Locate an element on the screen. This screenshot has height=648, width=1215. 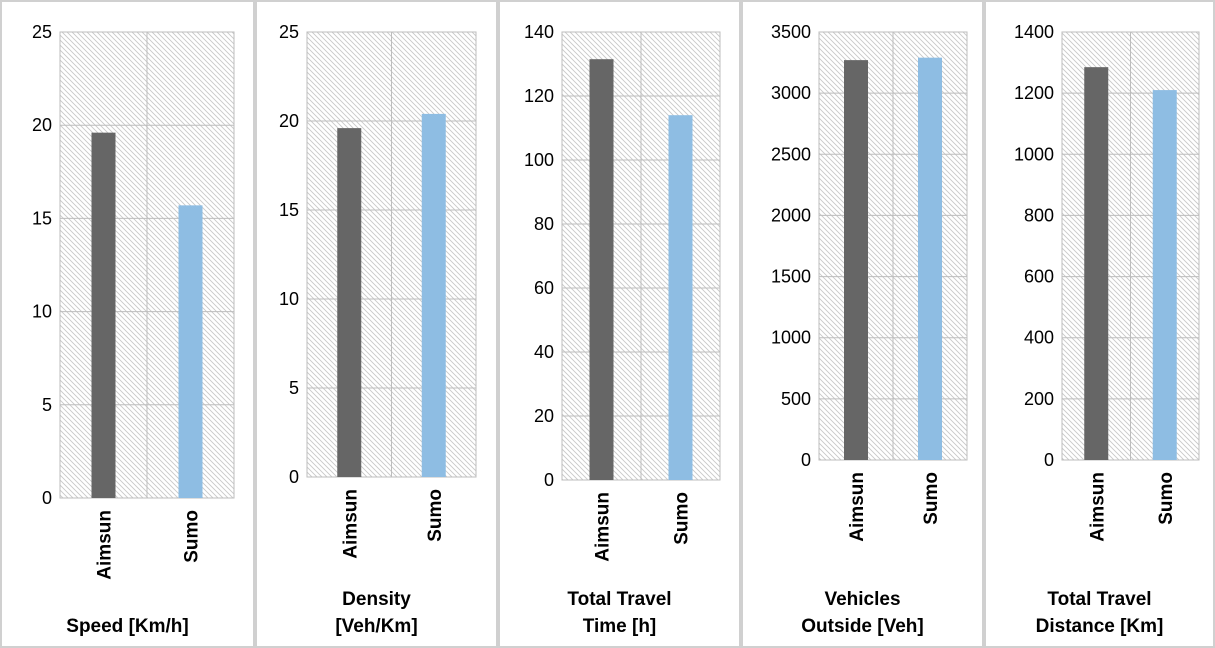
y-tick-label: 800 is located at coordinates (1039, 215).